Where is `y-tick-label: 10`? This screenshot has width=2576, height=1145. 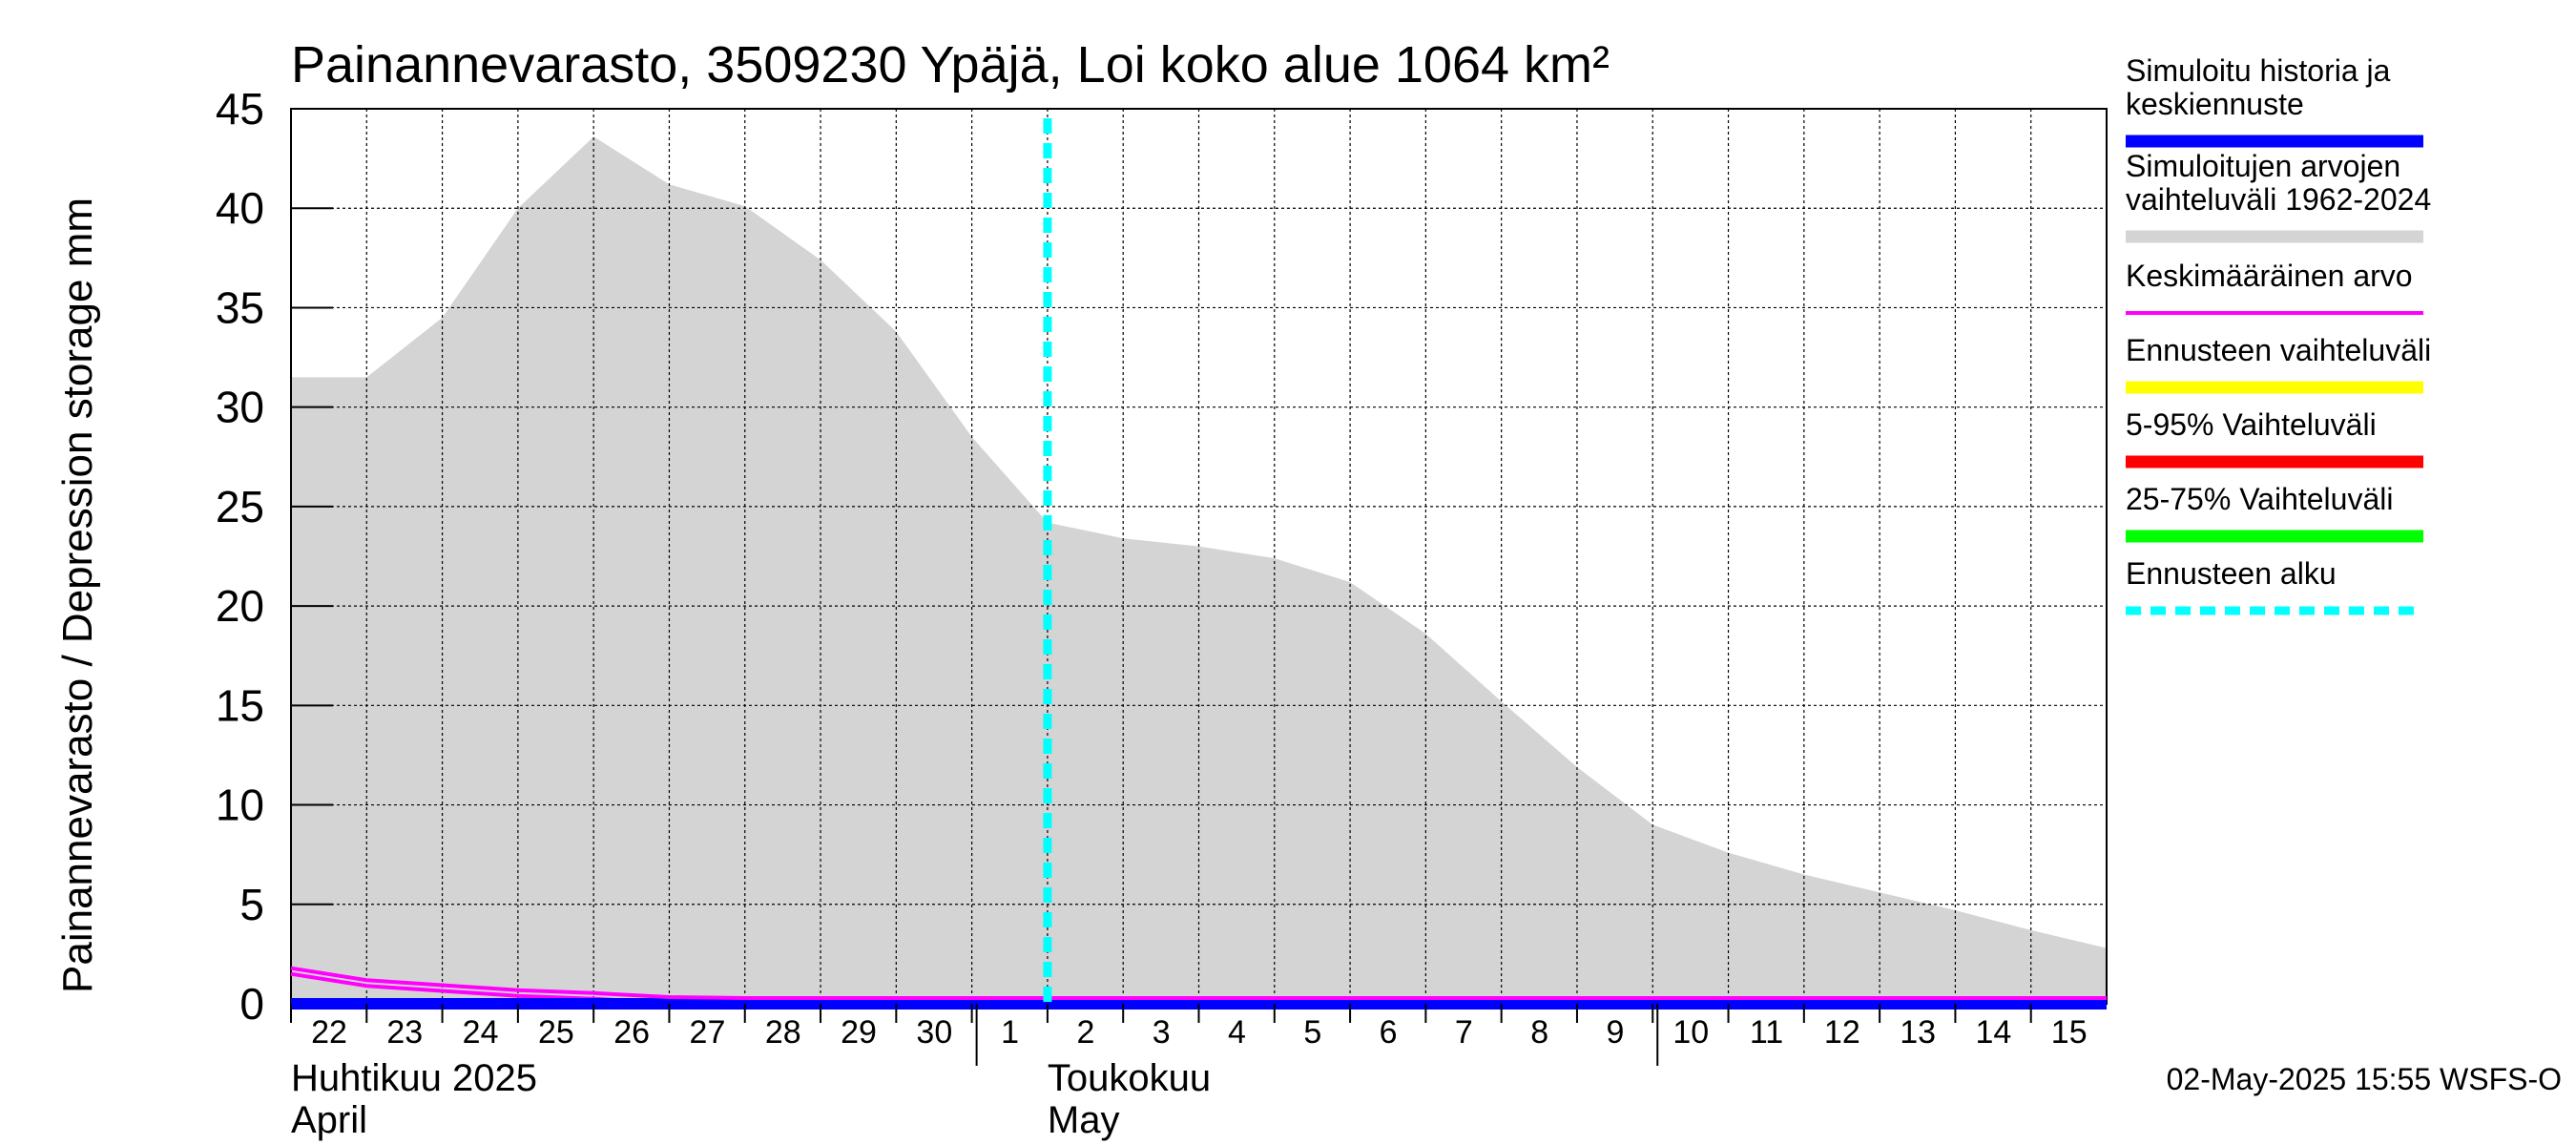
y-tick-label: 10 is located at coordinates (240, 806).